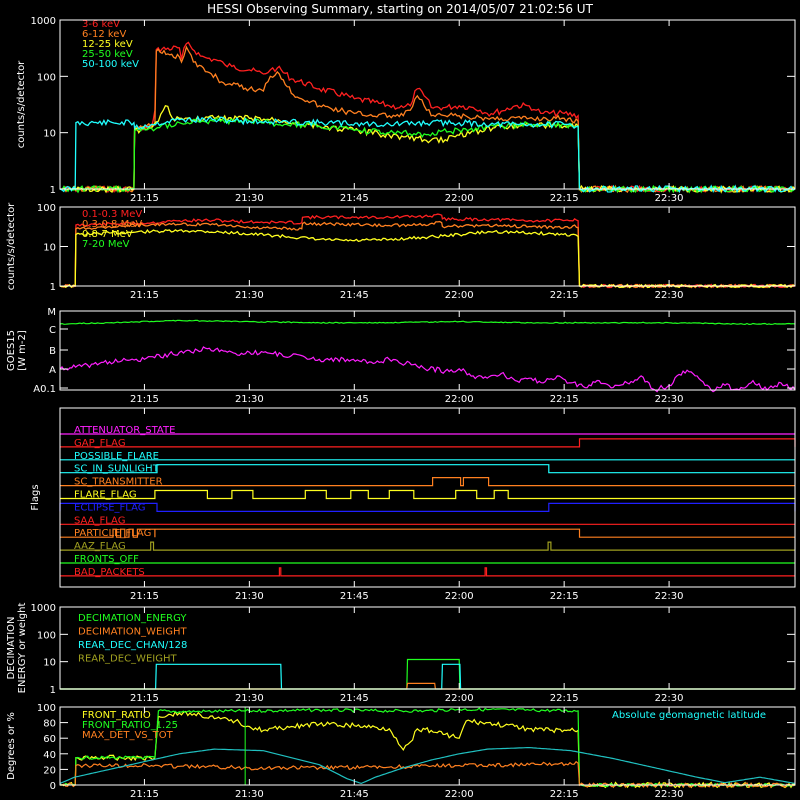 This screenshot has width=800, height=800. I want to click on y-axis-label: GOES15, so click(11, 350).